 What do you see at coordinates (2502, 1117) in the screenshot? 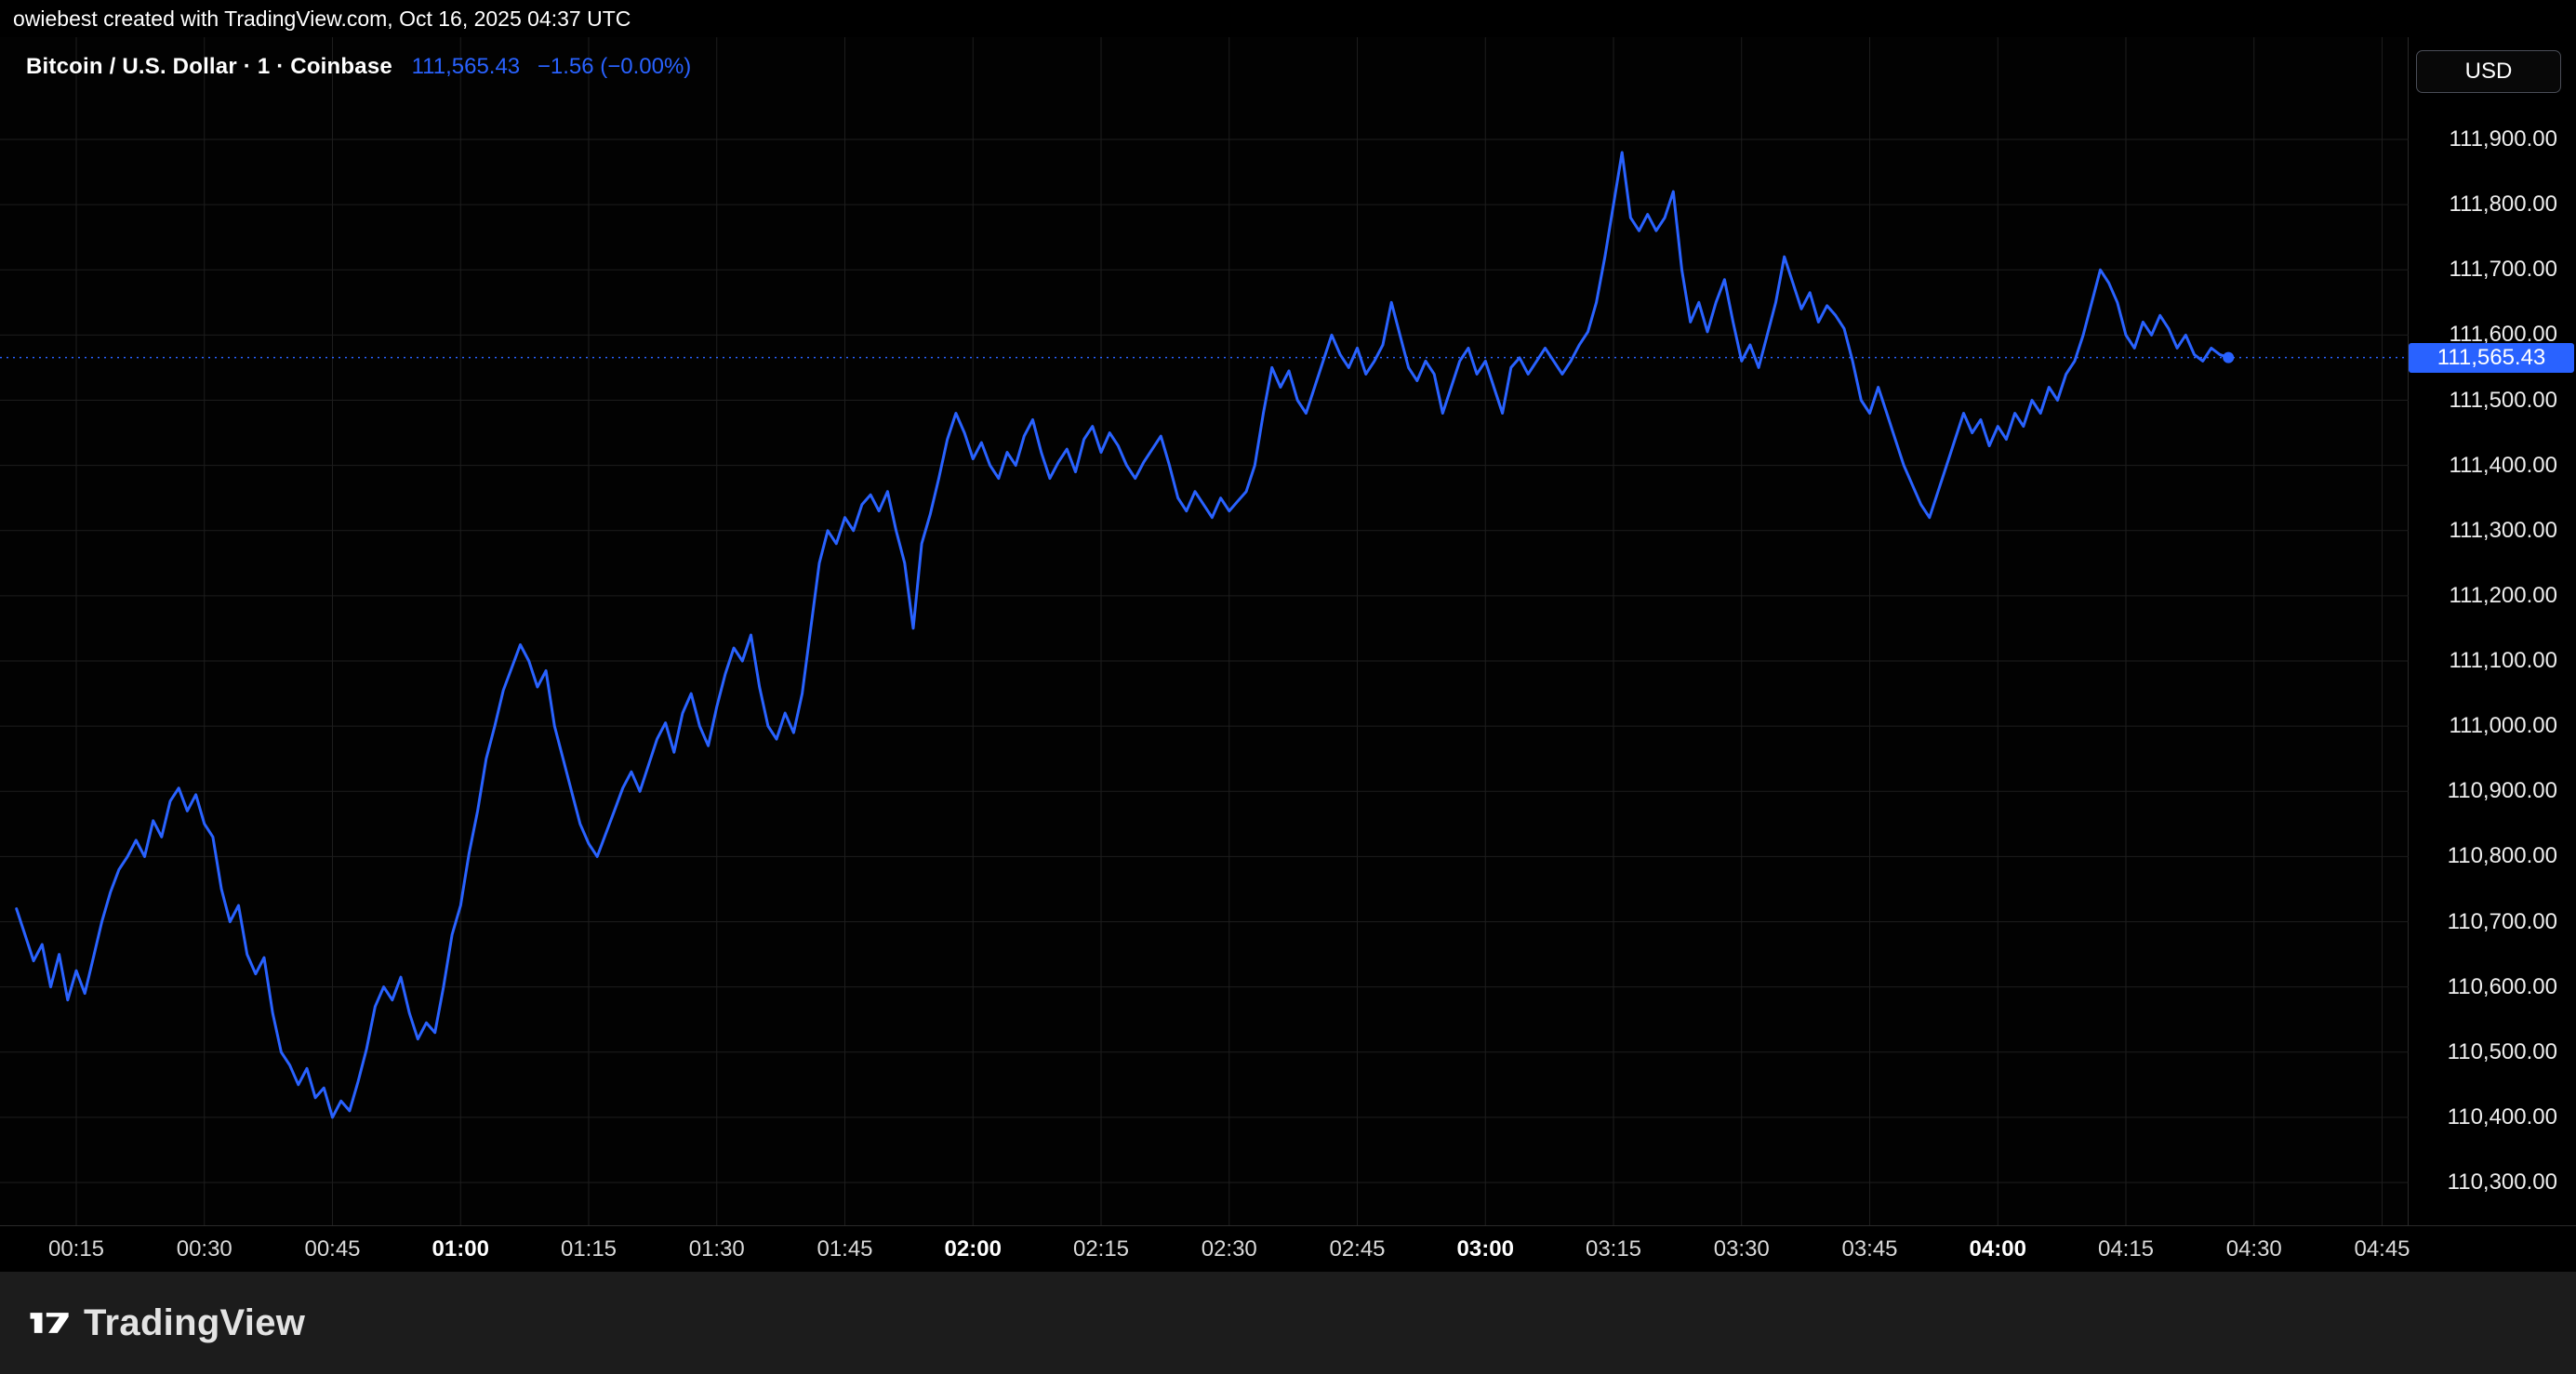
I see `price-axis-label: 110,400.00` at bounding box center [2502, 1117].